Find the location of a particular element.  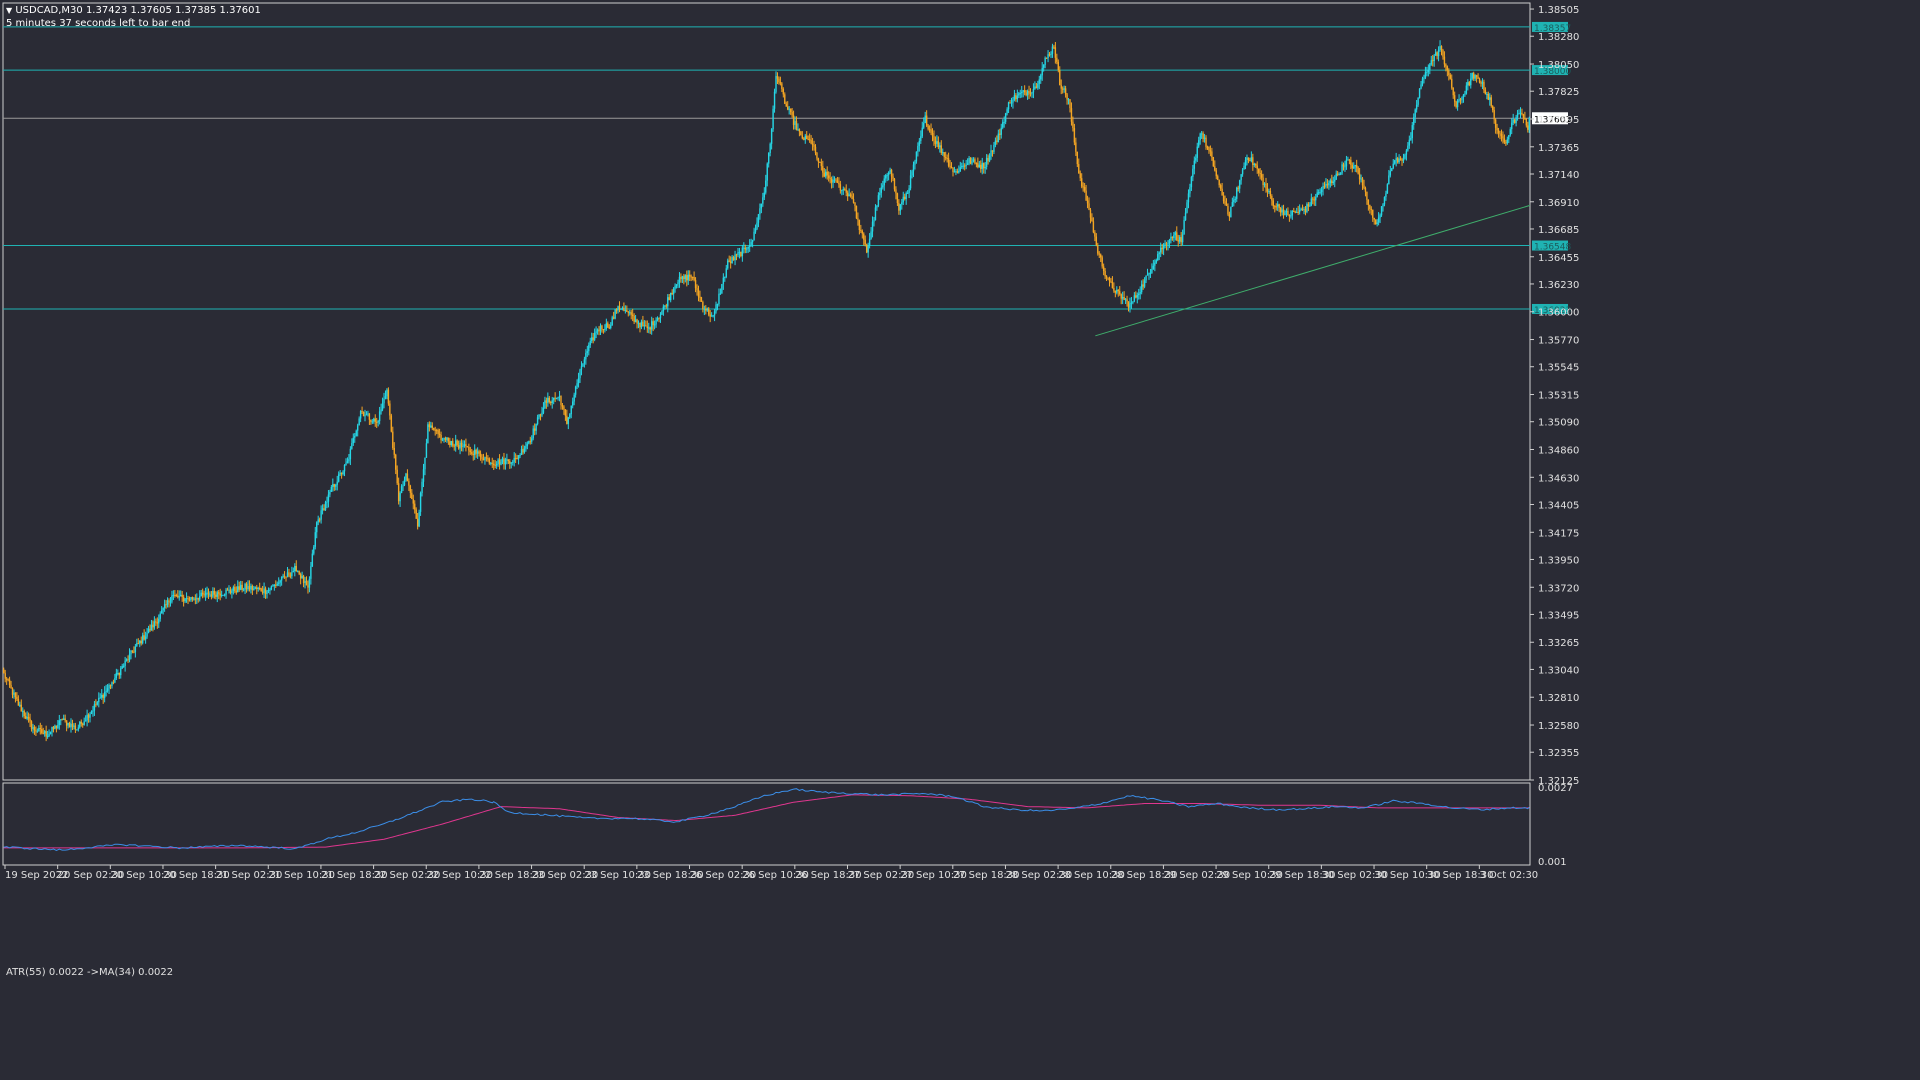

indicator-pane: 0.0027 0.001 is located at coordinates (787, 825).